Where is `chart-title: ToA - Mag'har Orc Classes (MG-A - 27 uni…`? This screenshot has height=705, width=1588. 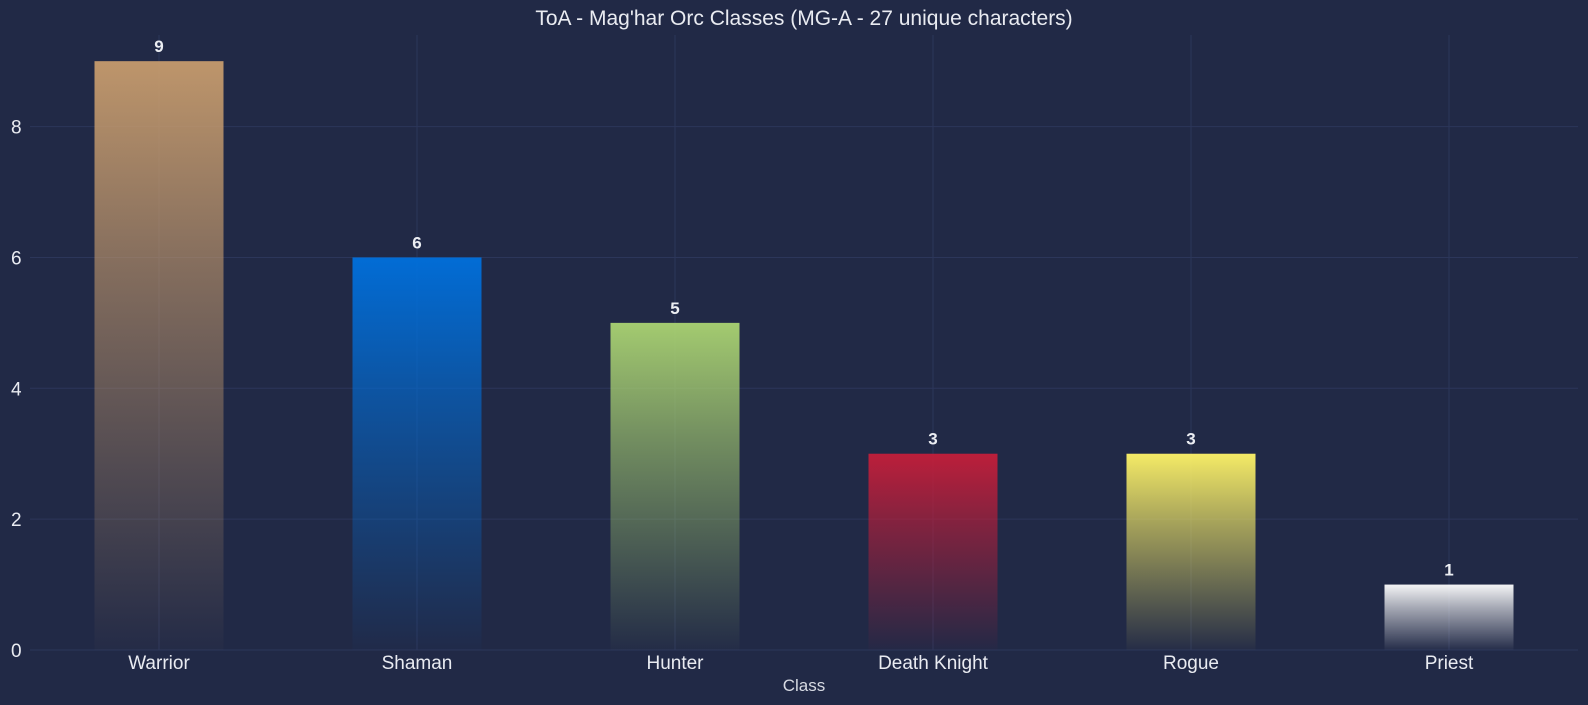
chart-title: ToA - Mag'har Orc Classes (MG-A - 27 uni… is located at coordinates (803, 18).